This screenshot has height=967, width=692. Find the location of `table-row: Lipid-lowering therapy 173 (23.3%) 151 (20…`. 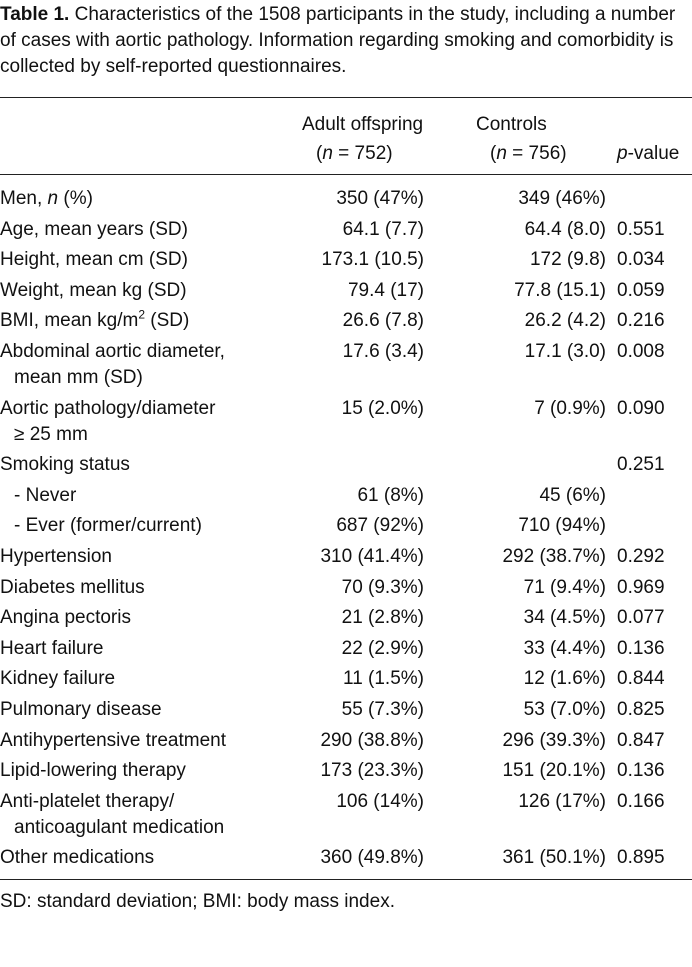

table-row: Lipid-lowering therapy 173 (23.3%) 151 (20… is located at coordinates (346, 771).